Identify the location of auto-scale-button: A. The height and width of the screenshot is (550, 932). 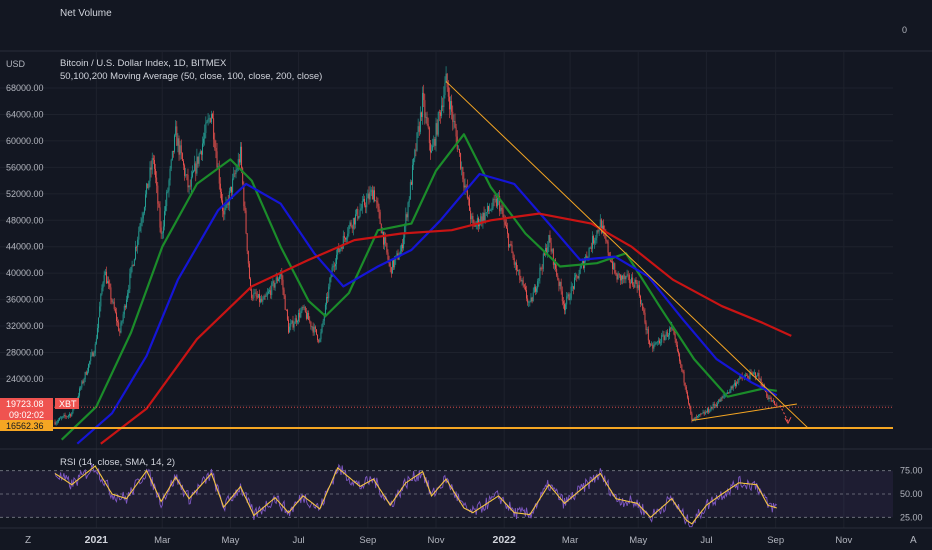
(913, 540).